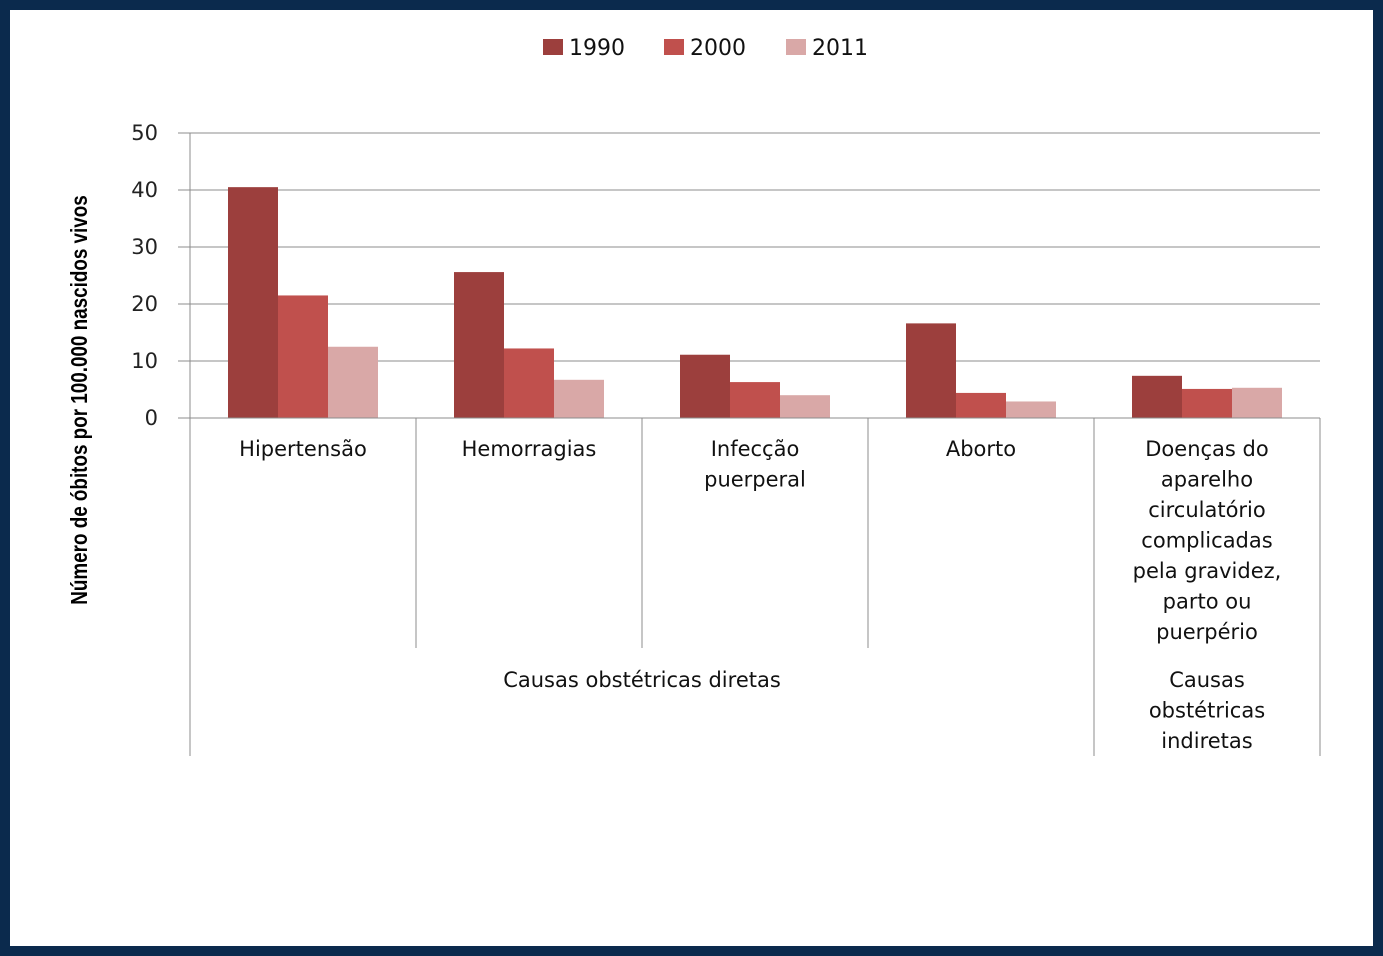 The width and height of the screenshot is (1383, 956). What do you see at coordinates (1207, 510) in the screenshot?
I see `category-label: circulatório` at bounding box center [1207, 510].